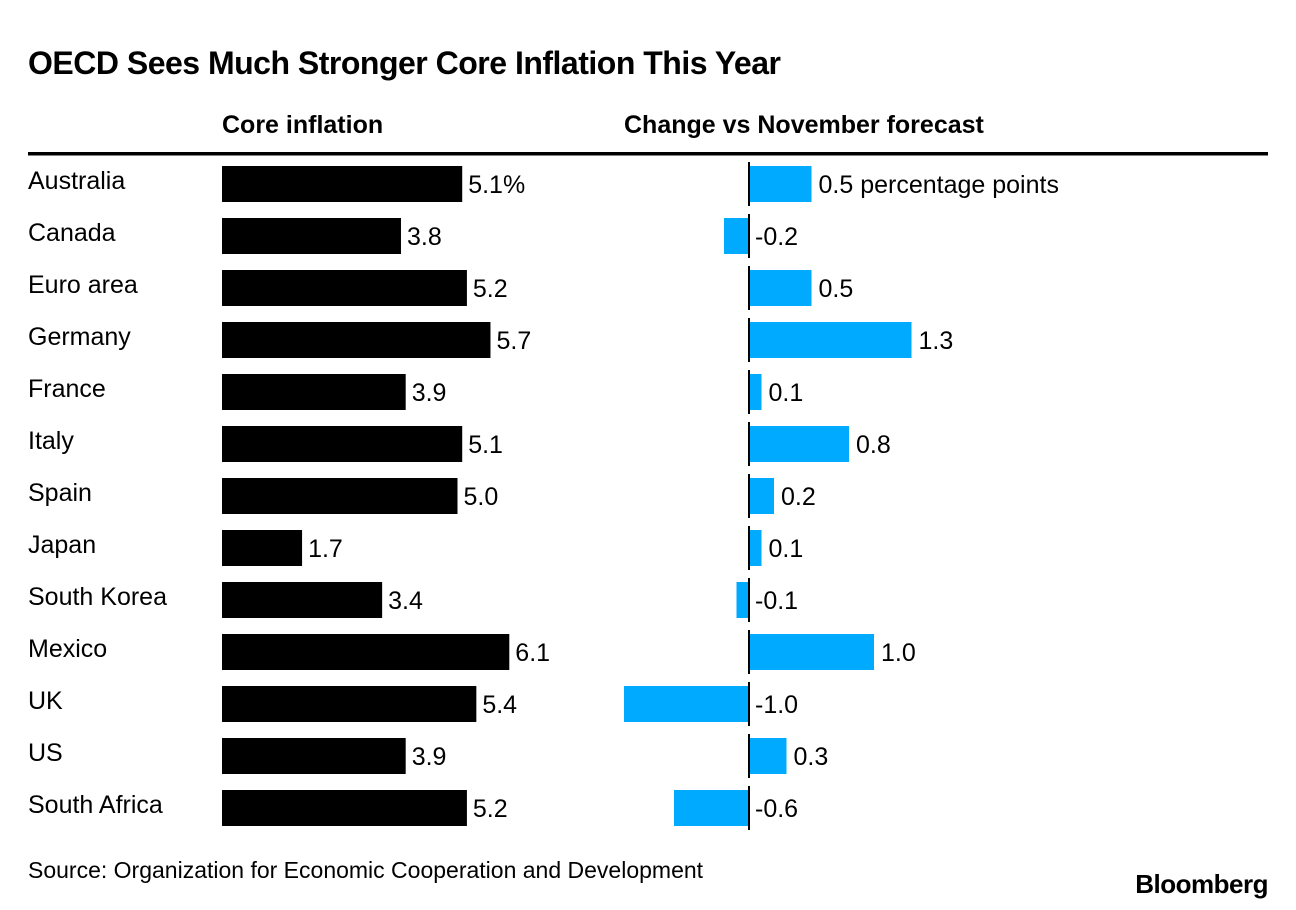 Image resolution: width=1296 pixels, height=910 pixels. Describe the element at coordinates (79, 337) in the screenshot. I see `category-label: Germany` at that location.